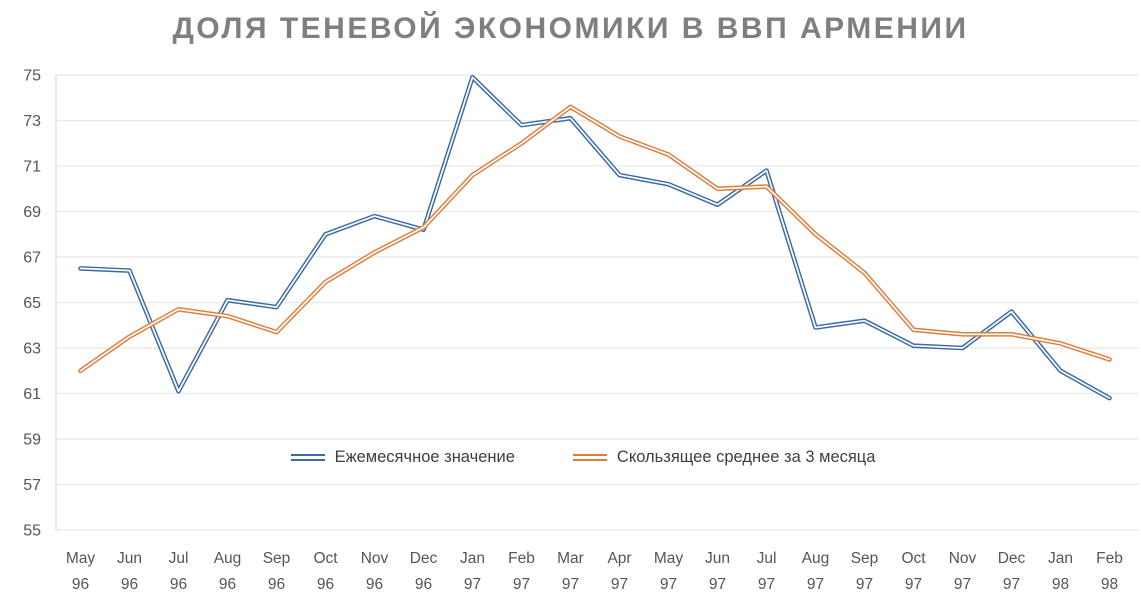 The width and height of the screenshot is (1141, 597). I want to click on legend-item-moving-avg: Скользящее среднее за 3 месяца, so click(724, 457).